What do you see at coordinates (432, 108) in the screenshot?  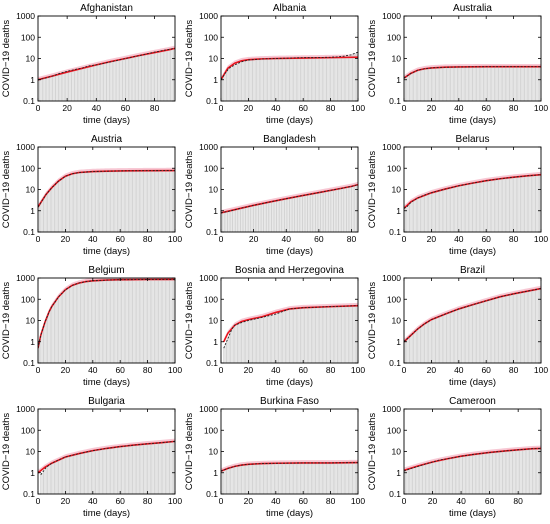 I see `x-tick-label: 20` at bounding box center [432, 108].